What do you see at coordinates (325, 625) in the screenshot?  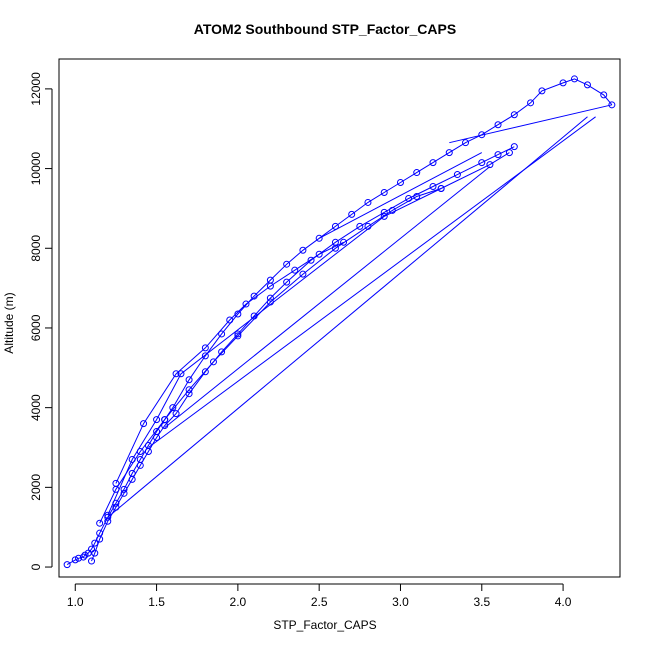 I see `x-axis-label: STP_Factor_CAPS` at bounding box center [325, 625].